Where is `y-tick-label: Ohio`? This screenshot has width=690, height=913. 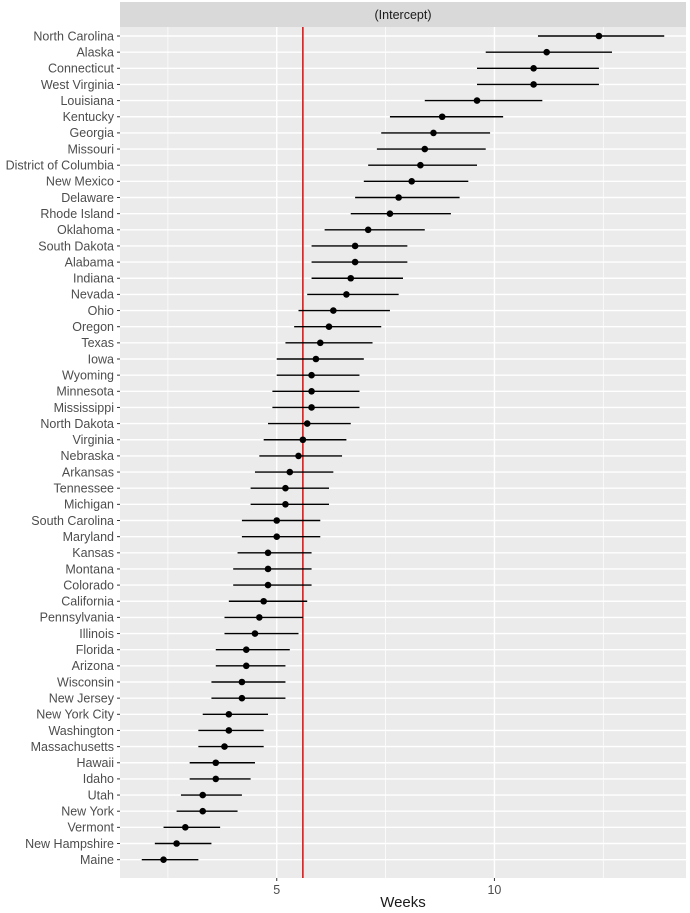
y-tick-label: Ohio is located at coordinates (101, 311).